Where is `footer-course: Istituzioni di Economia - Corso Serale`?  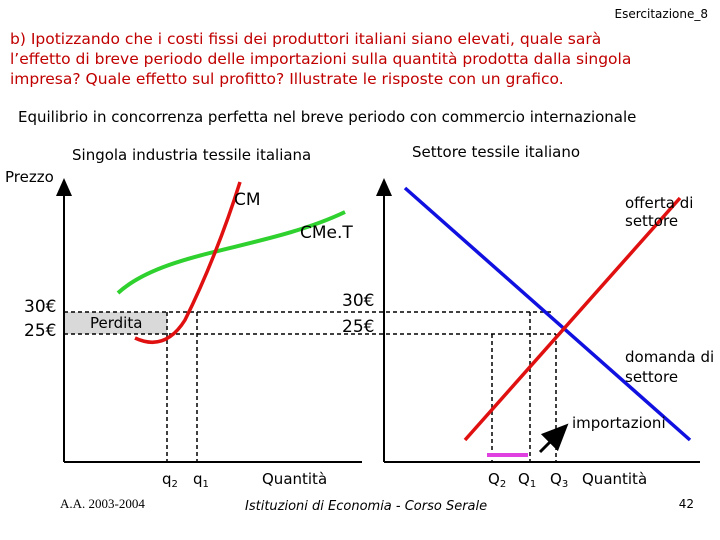
footer-course: Istituzioni di Economia - Corso Serale is located at coordinates (366, 506).